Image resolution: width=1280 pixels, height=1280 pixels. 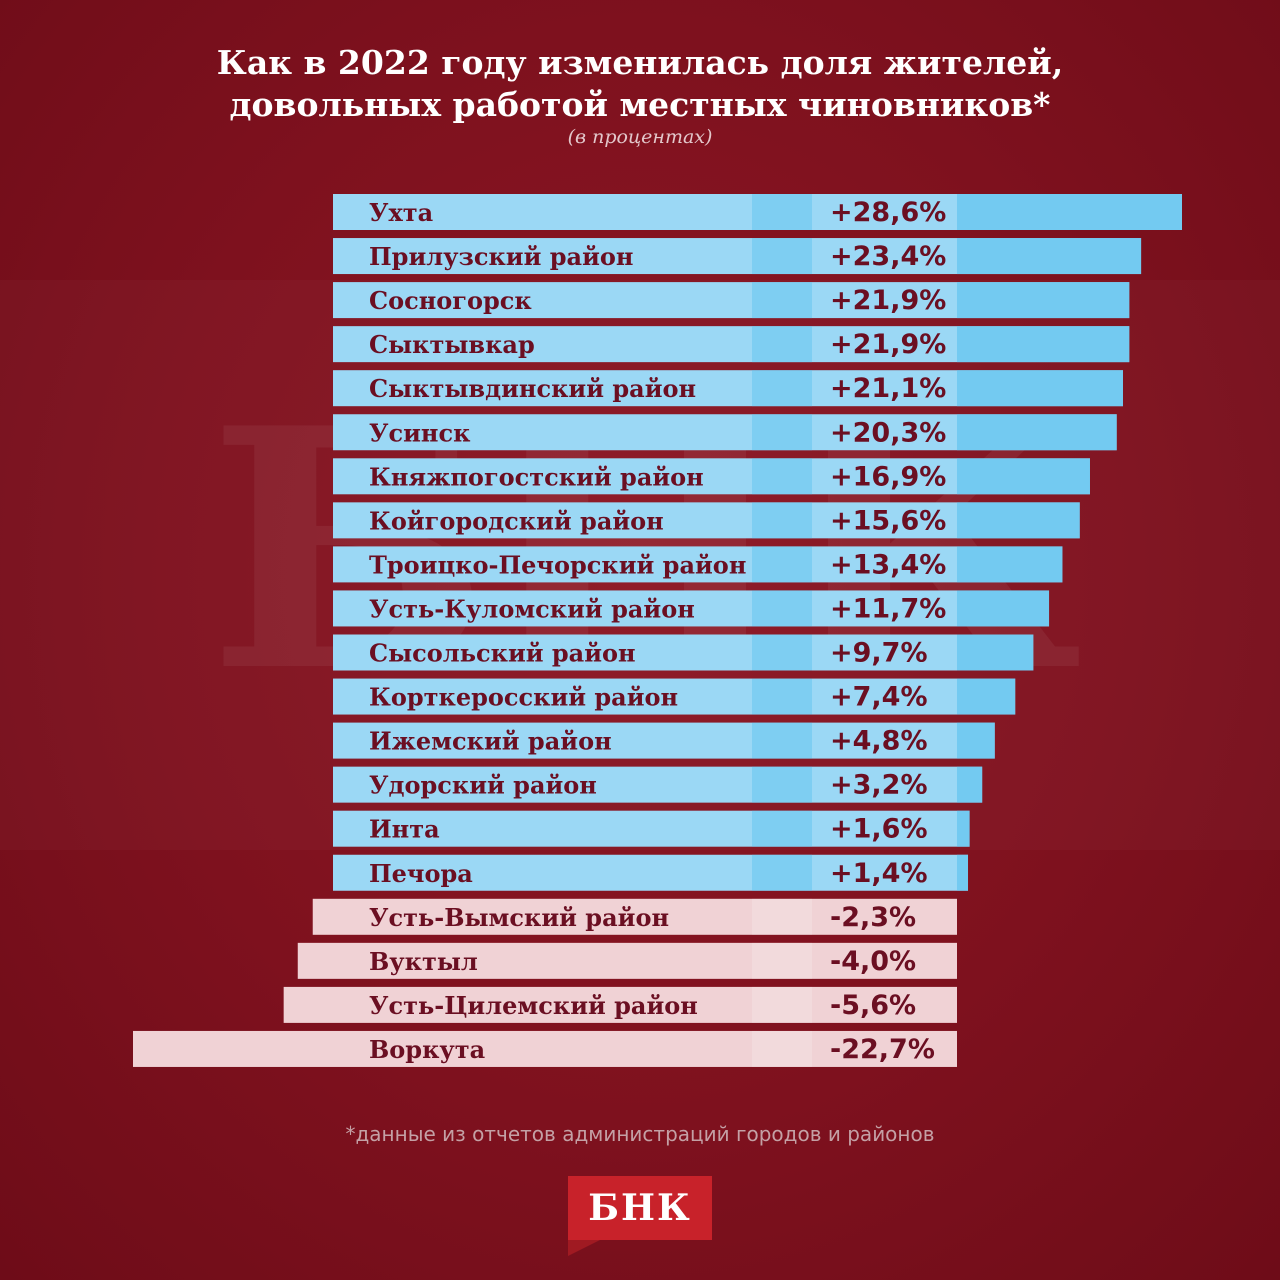 What do you see at coordinates (519, 917) in the screenshot?
I see `category-label: Усть-Вымский район` at bounding box center [519, 917].